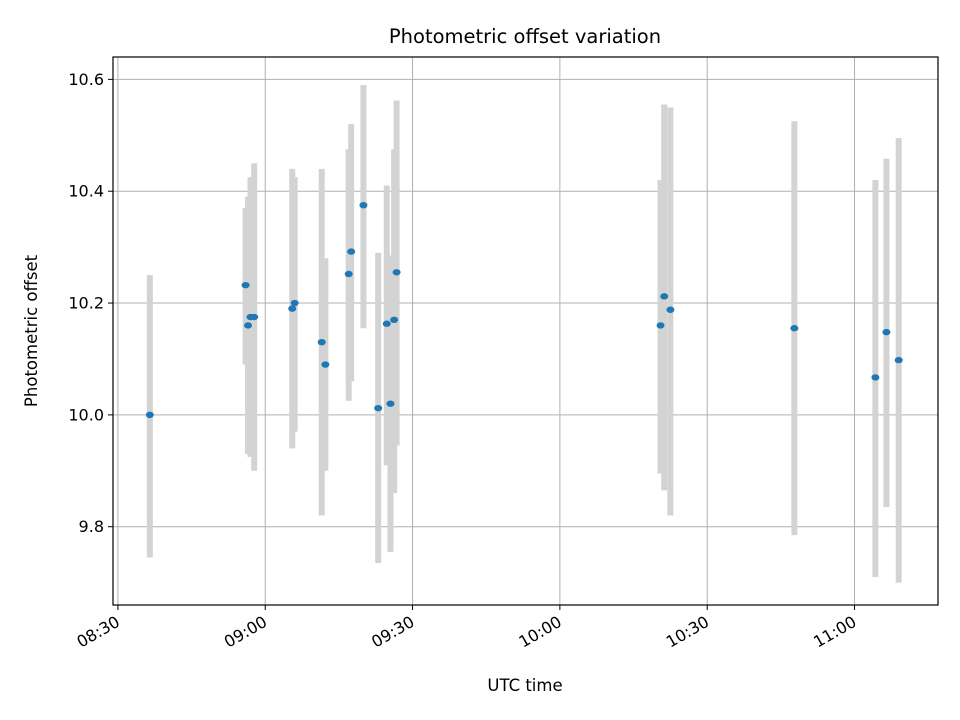 The height and width of the screenshot is (720, 960). What do you see at coordinates (86, 79) in the screenshot?
I see `y-tick-label: 10.6` at bounding box center [86, 79].